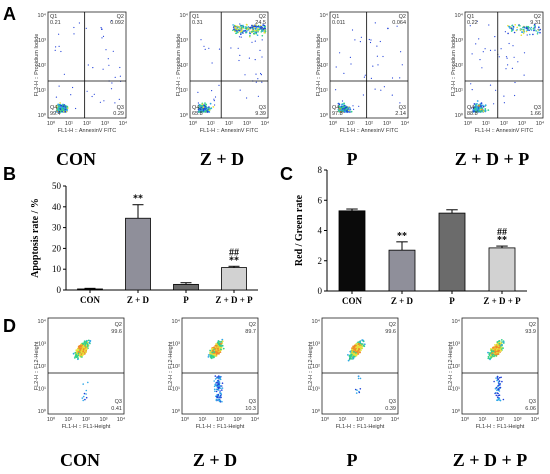 The height and width of the screenshot is (474, 550). Describe the element at coordinates (229, 131) in the screenshot. I see `x-axis-label: FL1-H :: AnnexinV FITC` at that location.